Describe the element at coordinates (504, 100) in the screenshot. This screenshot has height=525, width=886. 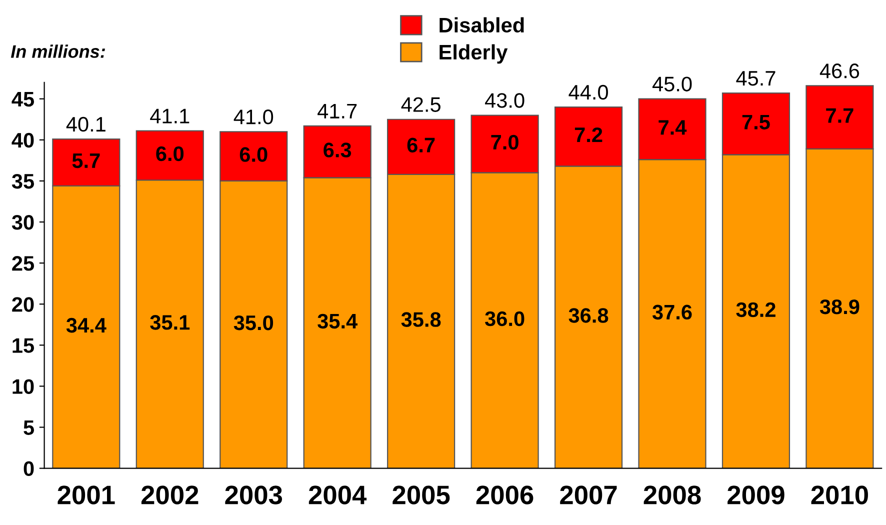
I see `total-label: 43.0` at that location.